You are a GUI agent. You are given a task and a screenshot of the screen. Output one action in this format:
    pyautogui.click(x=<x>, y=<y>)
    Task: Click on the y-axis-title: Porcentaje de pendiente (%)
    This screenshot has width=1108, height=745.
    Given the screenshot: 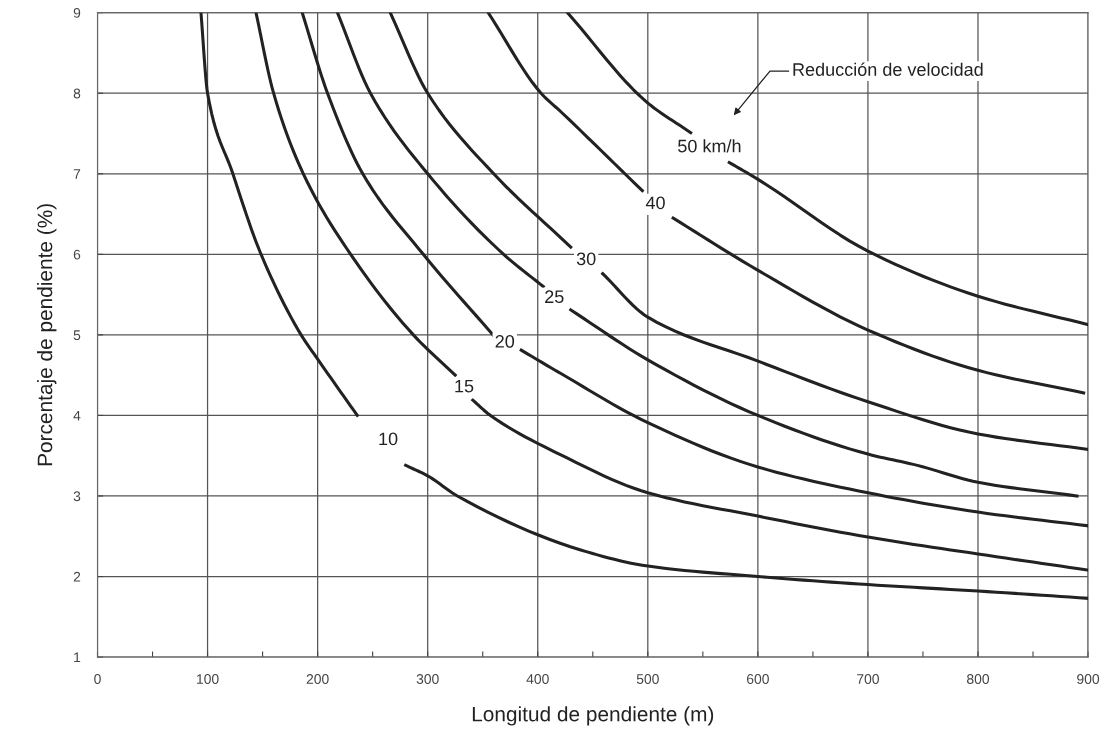 What is the action you would take?
    pyautogui.click(x=47, y=335)
    